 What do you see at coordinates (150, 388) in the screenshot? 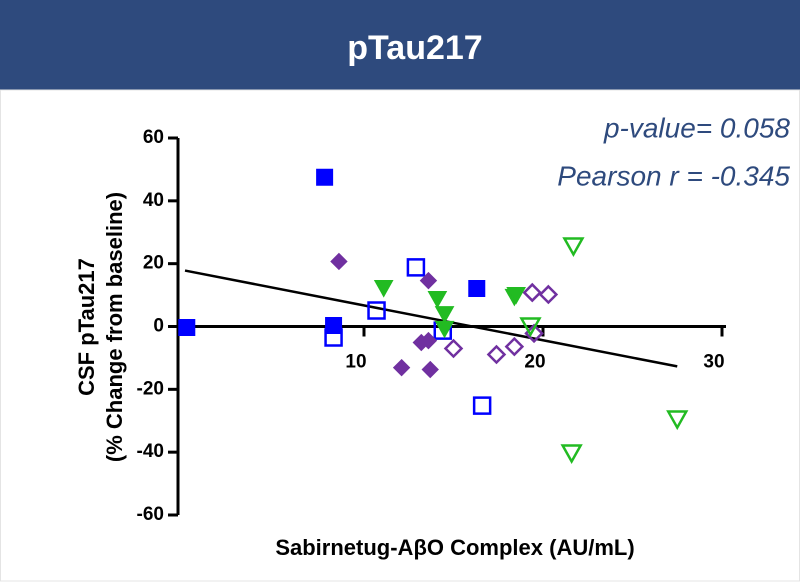
I see `y-tick-label: -20` at bounding box center [150, 388].